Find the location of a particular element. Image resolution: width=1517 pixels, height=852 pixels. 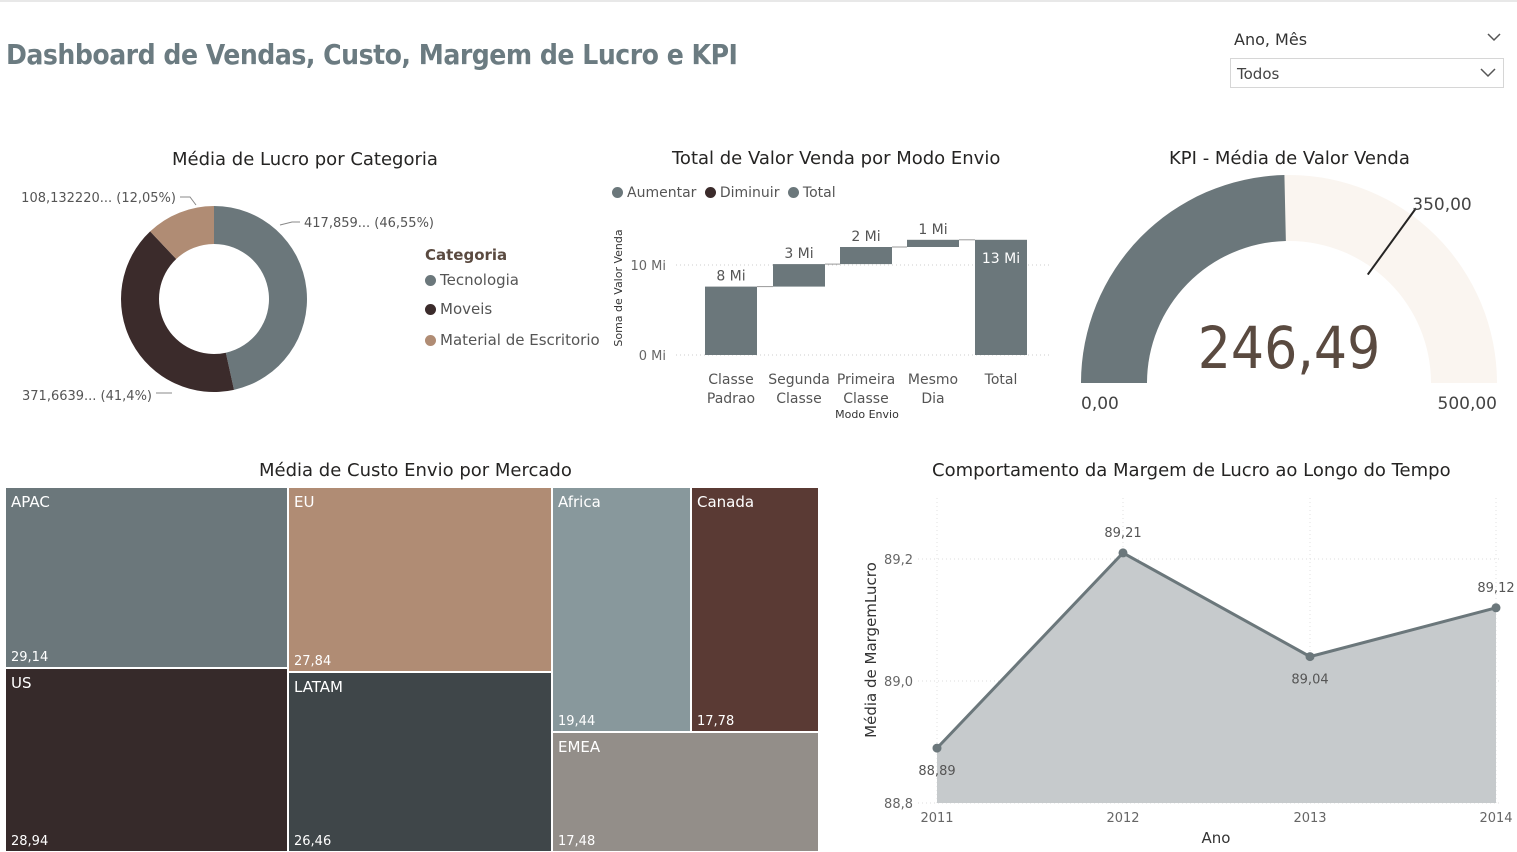

legend-item-aumentar: Aumentar is located at coordinates (654, 193).